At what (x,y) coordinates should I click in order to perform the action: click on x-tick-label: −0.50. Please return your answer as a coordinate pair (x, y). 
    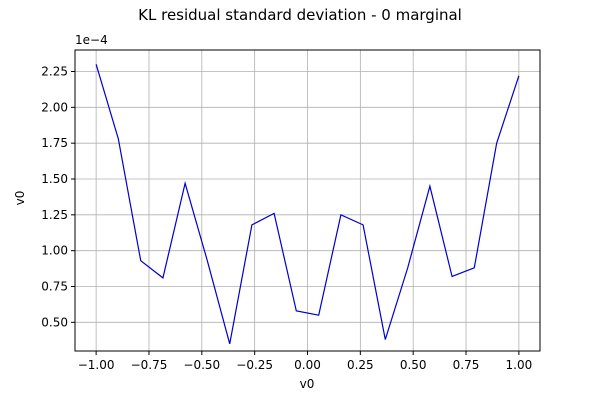
    Looking at the image, I should click on (201, 365).